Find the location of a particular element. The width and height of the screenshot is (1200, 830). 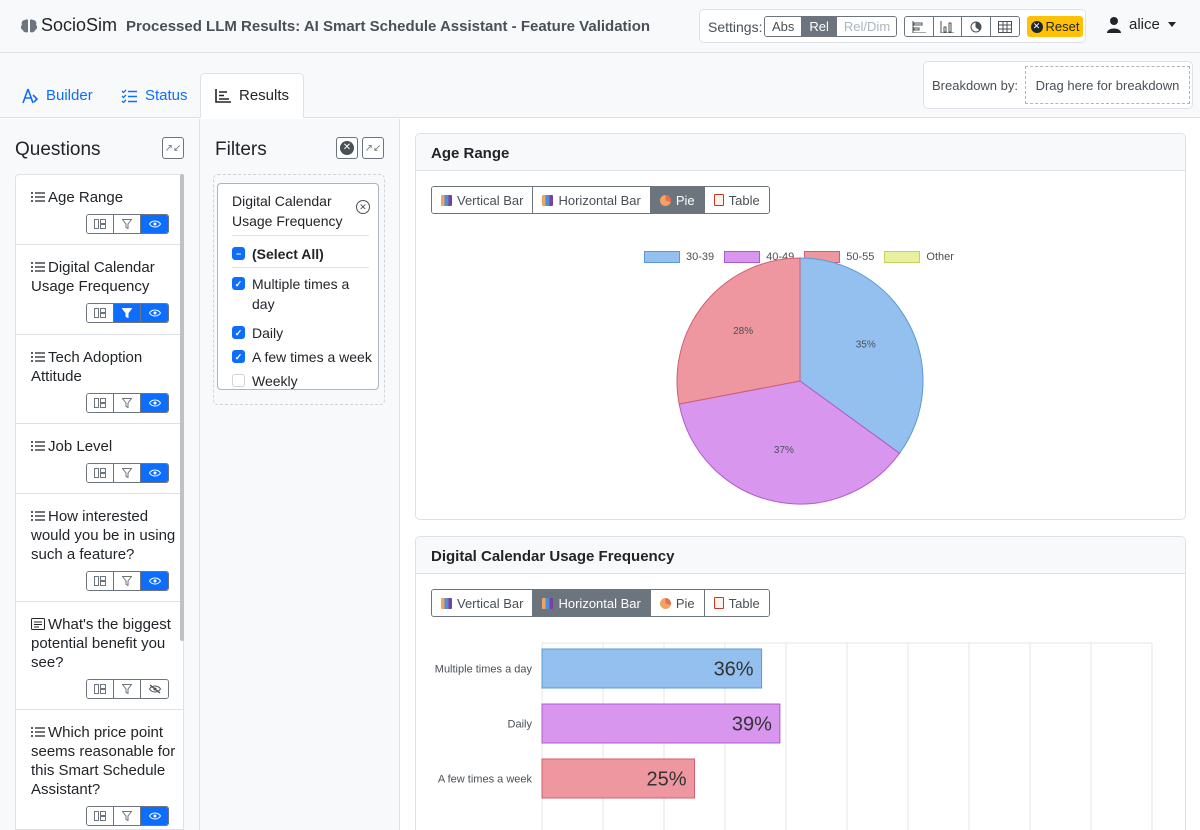

filter-option-checkbox: ✓ A few times a week is located at coordinates (302, 357).